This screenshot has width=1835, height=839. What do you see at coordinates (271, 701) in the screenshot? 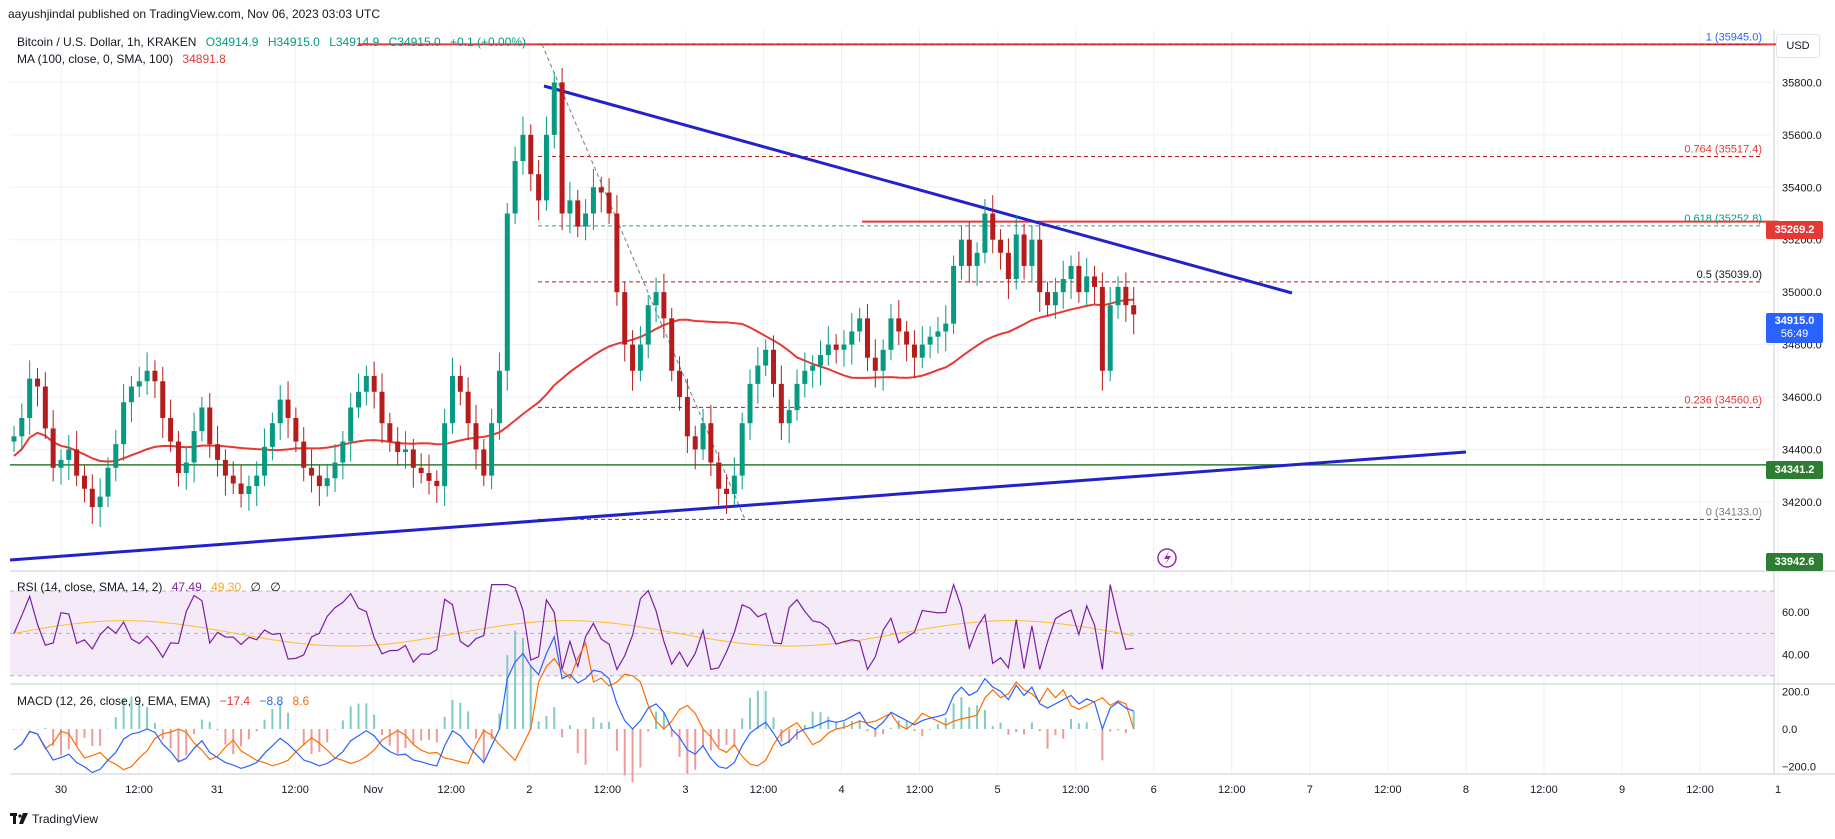
I see `macd-value-2: −8.8` at bounding box center [271, 701].